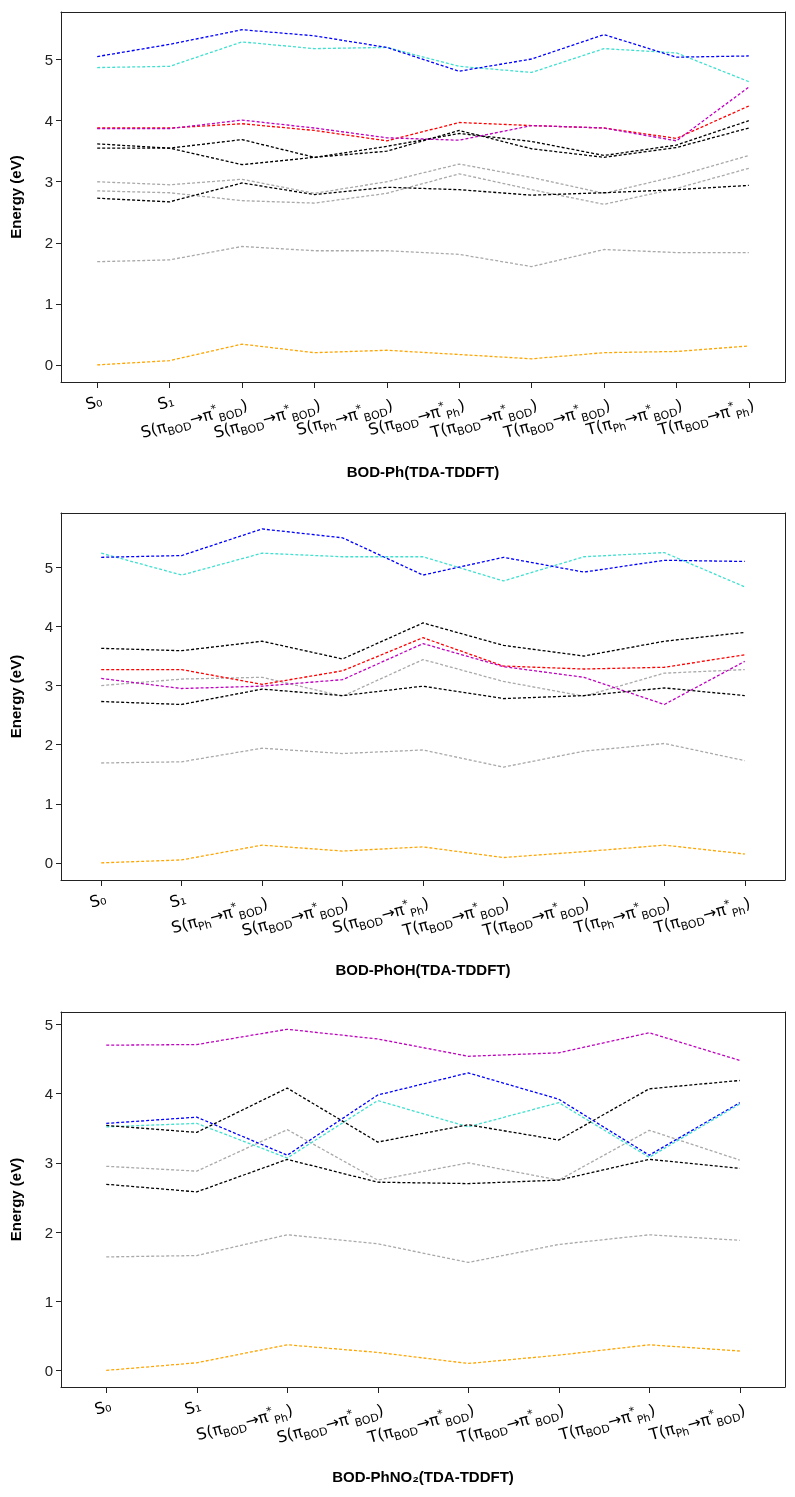  Describe the element at coordinates (423, 471) in the screenshot. I see `x-axis-title: BOD-Ph(TDA-TDDFT)` at that location.